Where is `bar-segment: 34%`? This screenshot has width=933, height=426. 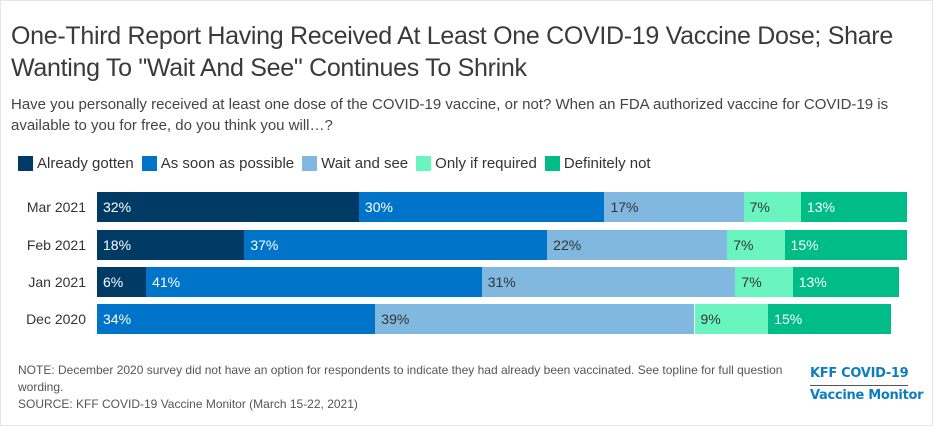
bar-segment: 34% is located at coordinates (236, 319).